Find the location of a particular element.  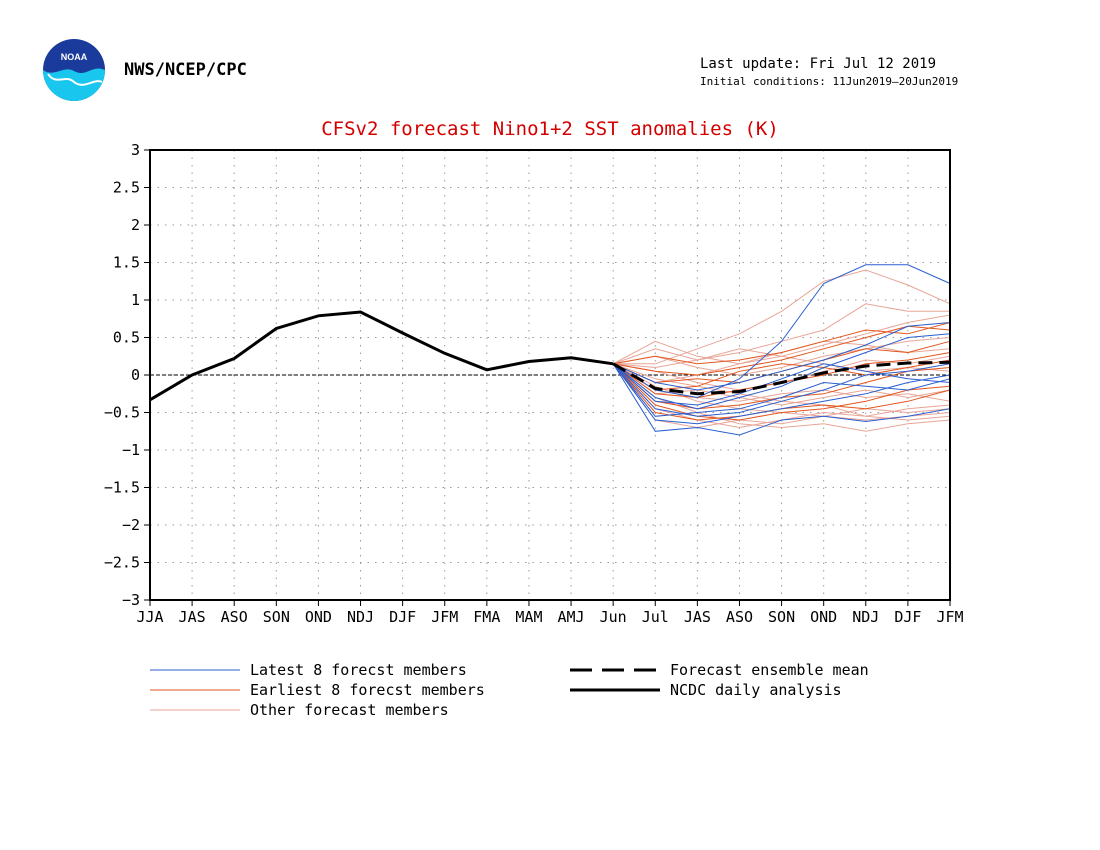

last-update: Last update: Fri Jul 12 2019 is located at coordinates (818, 64).